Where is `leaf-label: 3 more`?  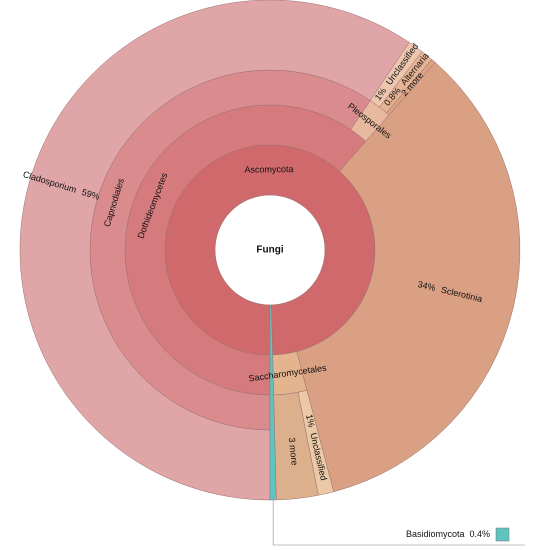
leaf-label: 3 more is located at coordinates (292, 451).